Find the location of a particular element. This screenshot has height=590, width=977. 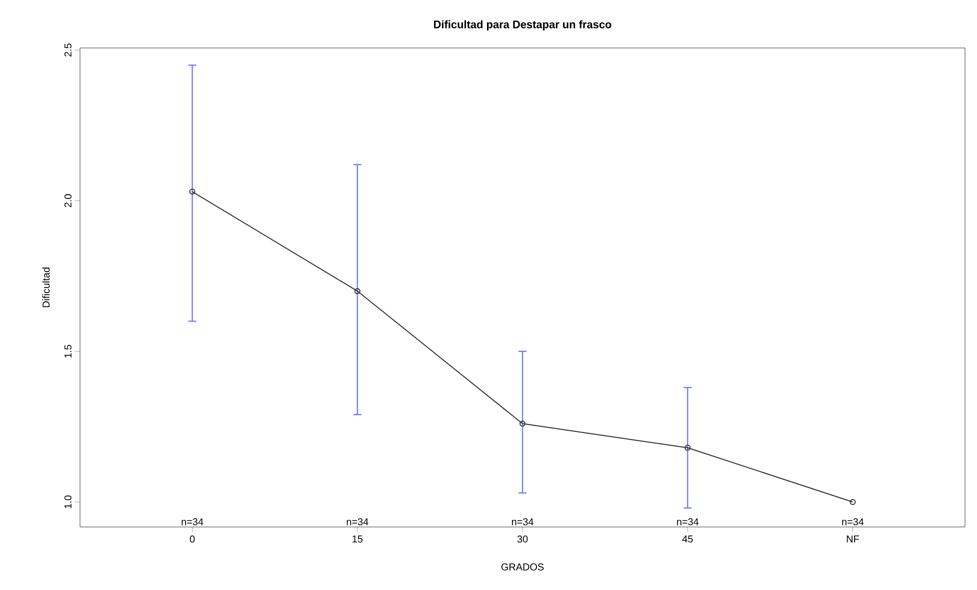

x-axis-title: GRADOS is located at coordinates (522, 566).